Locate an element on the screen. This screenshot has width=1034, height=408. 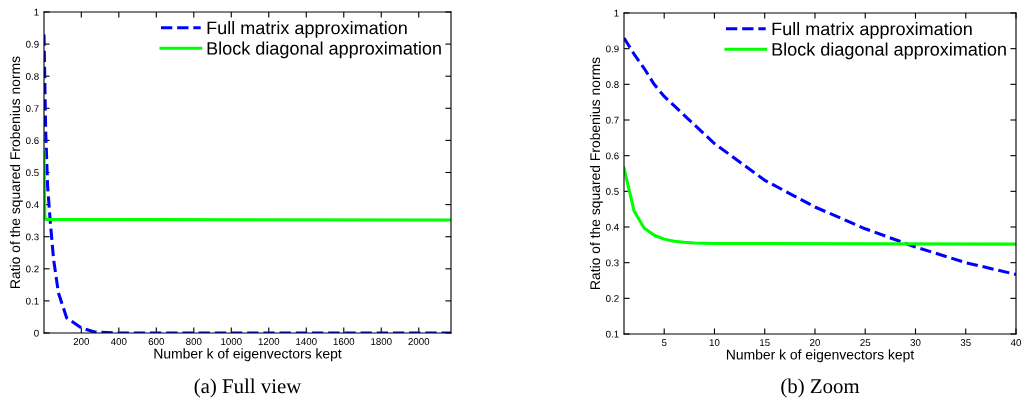
x-tick-label: 35 is located at coordinates (965, 342).